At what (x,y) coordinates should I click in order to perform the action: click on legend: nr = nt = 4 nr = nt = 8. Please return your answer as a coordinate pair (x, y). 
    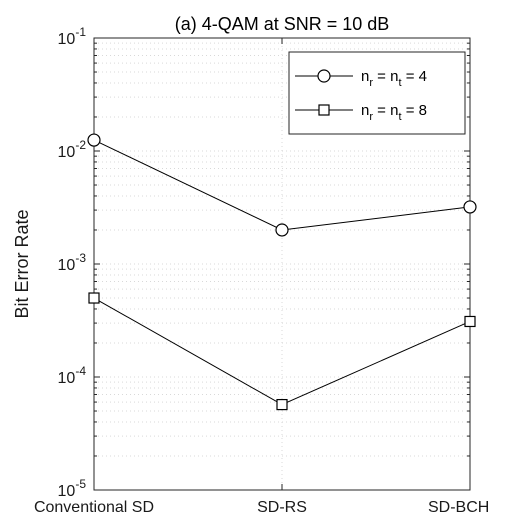
    Looking at the image, I should click on (377, 93).